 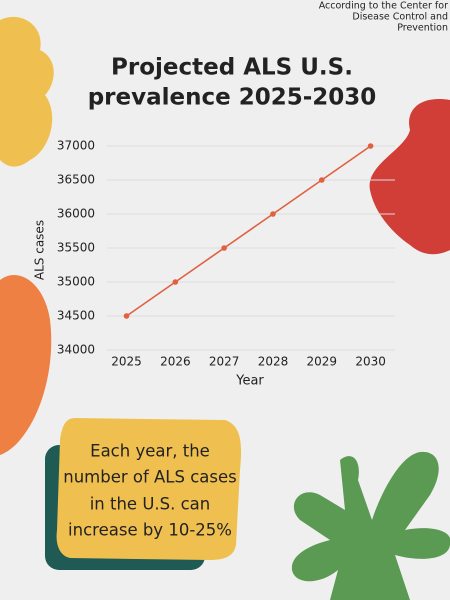 I want to click on x-tick-label: 2027, so click(x=224, y=362).